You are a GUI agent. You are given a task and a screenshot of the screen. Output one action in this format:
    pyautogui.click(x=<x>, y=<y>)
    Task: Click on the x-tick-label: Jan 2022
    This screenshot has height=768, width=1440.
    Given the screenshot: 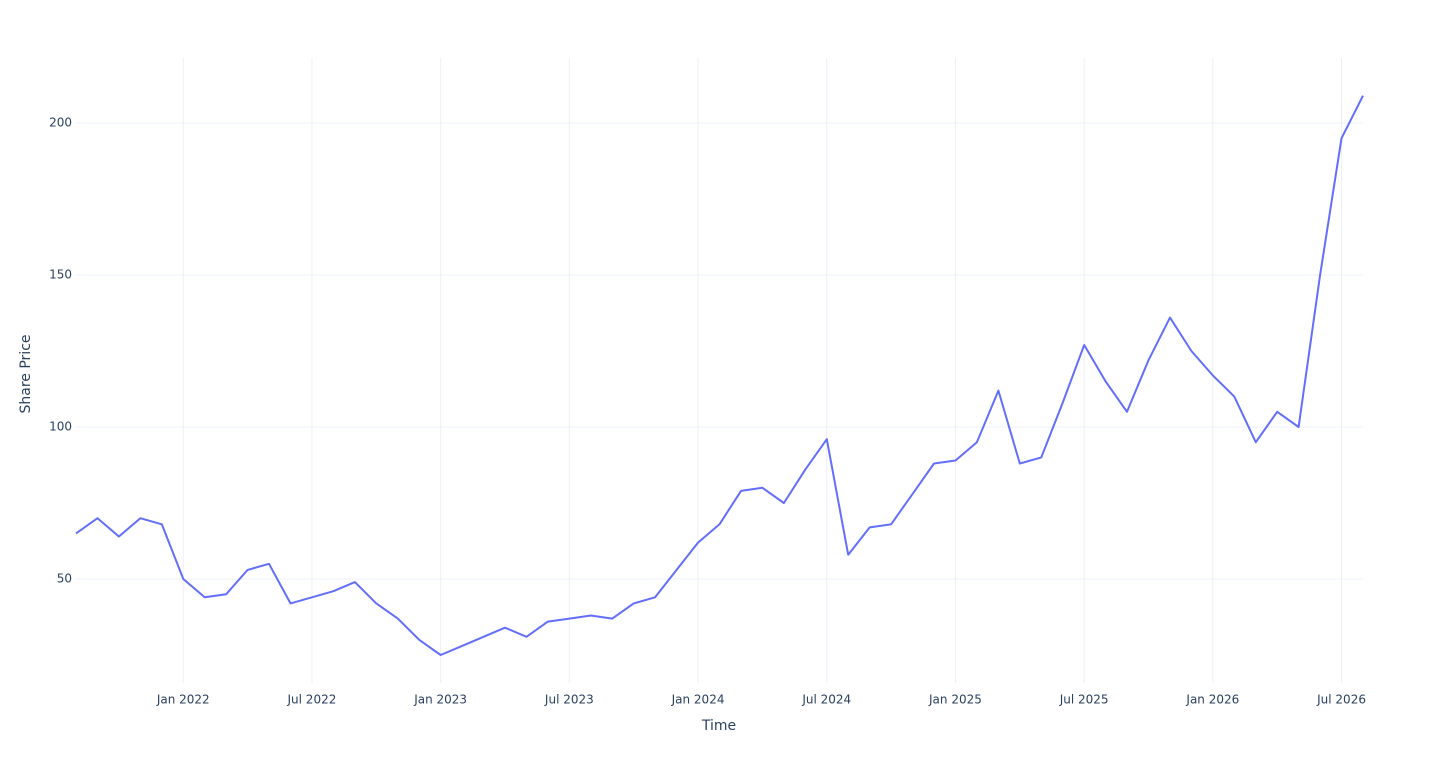 What is the action you would take?
    pyautogui.click(x=183, y=700)
    